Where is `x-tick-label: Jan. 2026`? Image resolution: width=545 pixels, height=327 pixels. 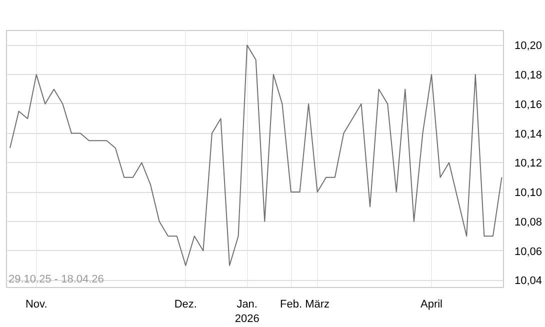
x-tick-label: Jan. 2026 is located at coordinates (247, 311).